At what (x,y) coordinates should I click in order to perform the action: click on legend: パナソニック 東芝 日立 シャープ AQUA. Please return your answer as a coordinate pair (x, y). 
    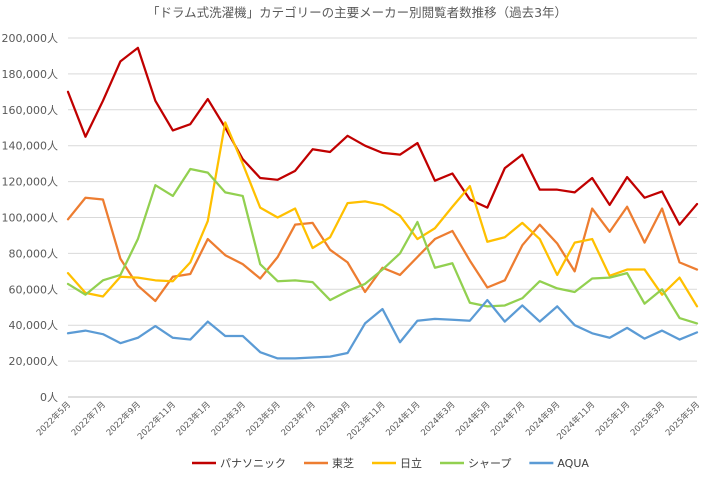
    Looking at the image, I should click on (390, 463).